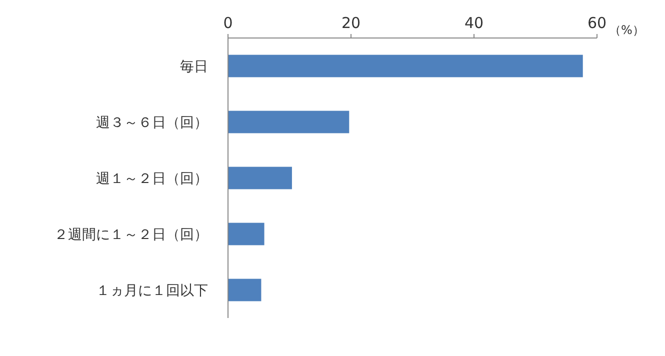 This screenshot has height=356, width=665. What do you see at coordinates (194, 66) in the screenshot?
I see `y-tick-label: 毎日` at bounding box center [194, 66].